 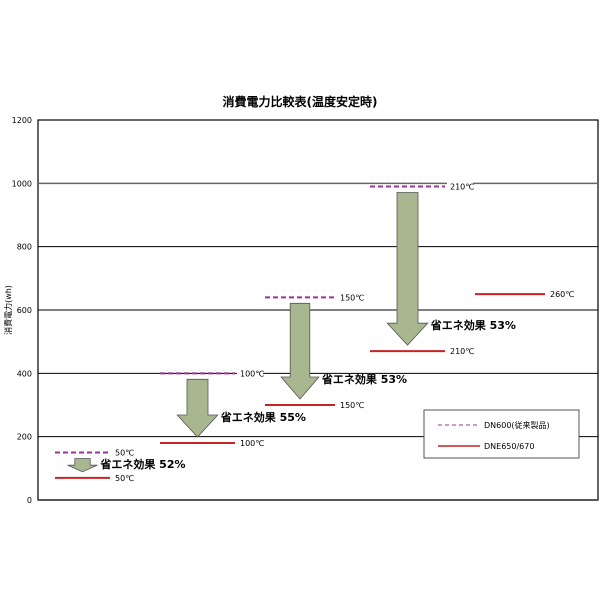 What do you see at coordinates (142, 464) in the screenshot?
I see `savings-annotation: 省エネ効果 52%` at bounding box center [142, 464].